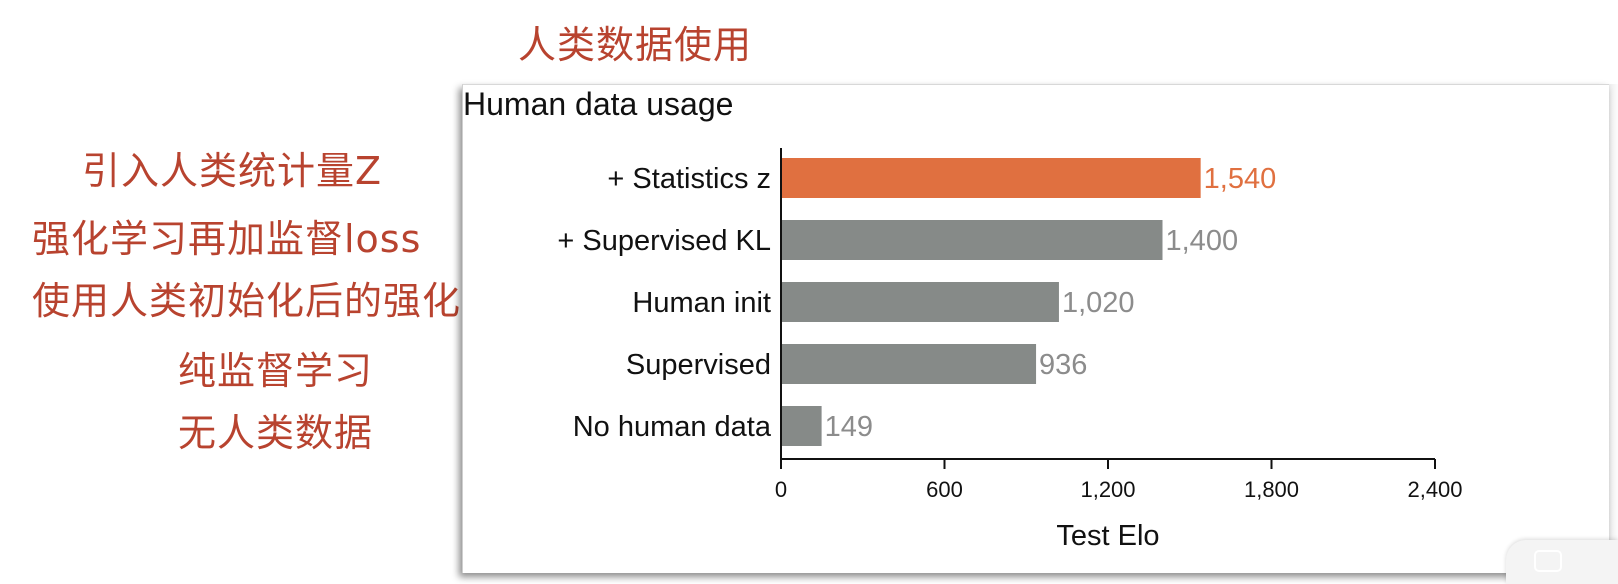 This screenshot has height=584, width=1618. I want to click on annotation-statistics-z: 引入人类统计量Z, so click(232, 171).